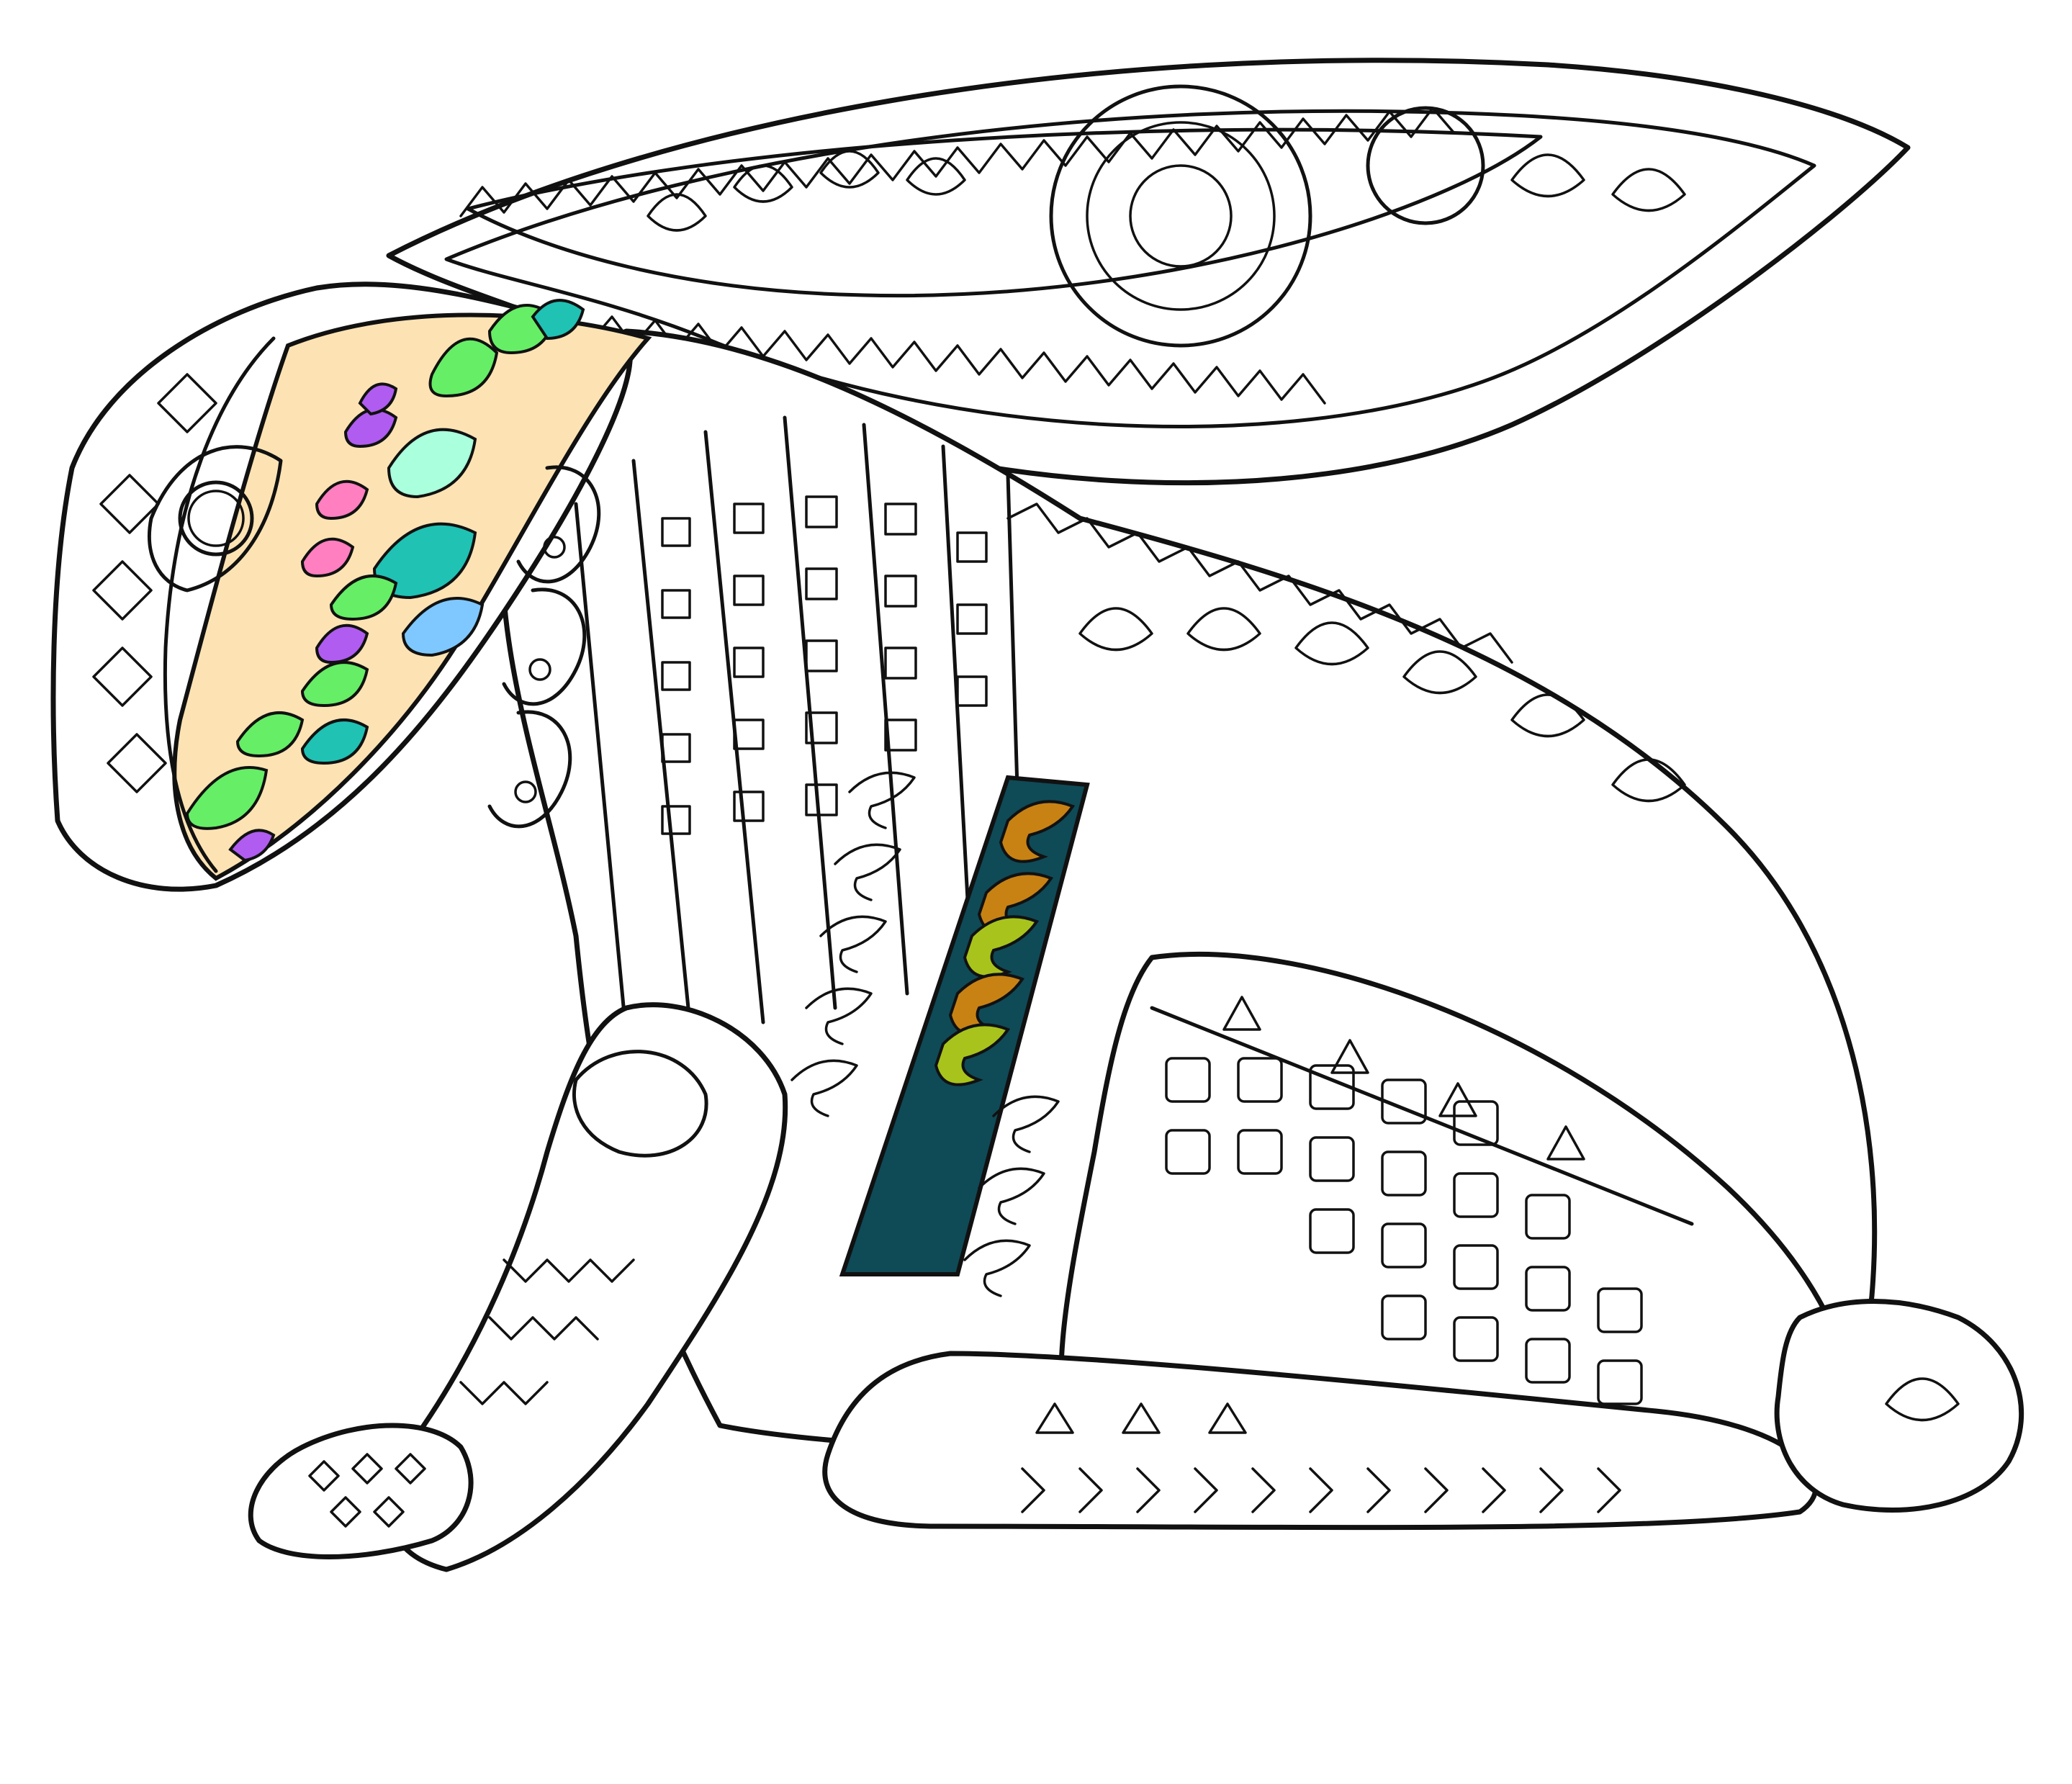  I want to click on ear-paisley-drops, so click(1166, 191).